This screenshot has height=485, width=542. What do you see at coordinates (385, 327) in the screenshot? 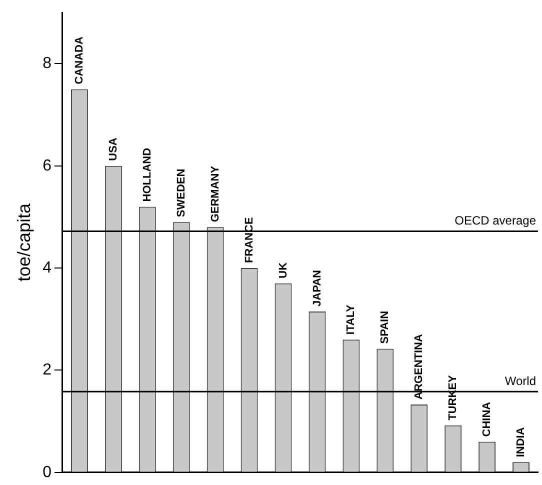
I see `x-tick-label: SPAIN` at bounding box center [385, 327].